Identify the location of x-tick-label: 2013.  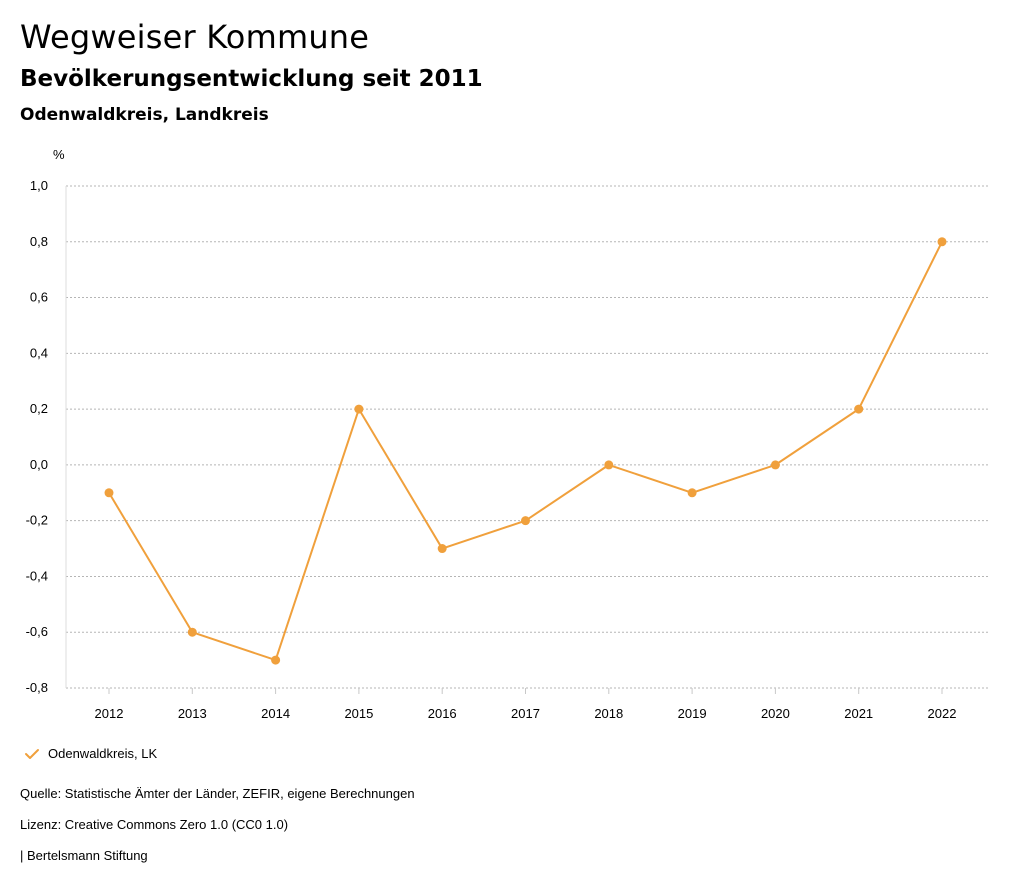
(192, 713).